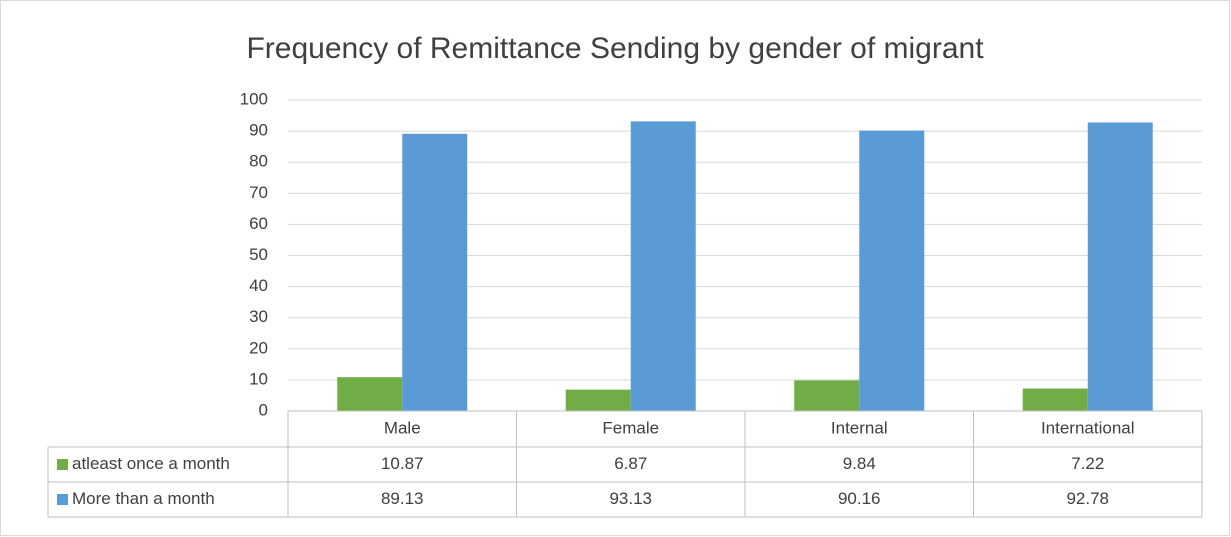 This screenshot has width=1231, height=537. Describe the element at coordinates (143, 498) in the screenshot. I see `legend-label: More than a month` at that location.